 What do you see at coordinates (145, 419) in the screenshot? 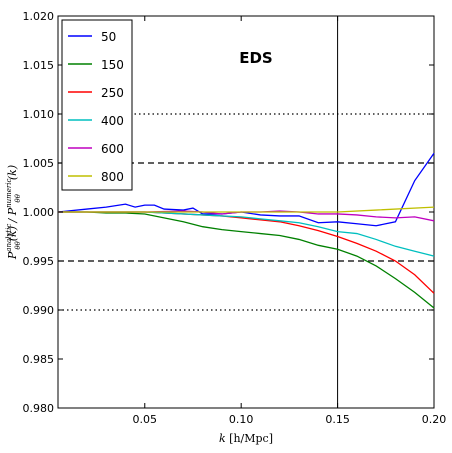
I see `x-tick-label: 0.05` at bounding box center [145, 419].